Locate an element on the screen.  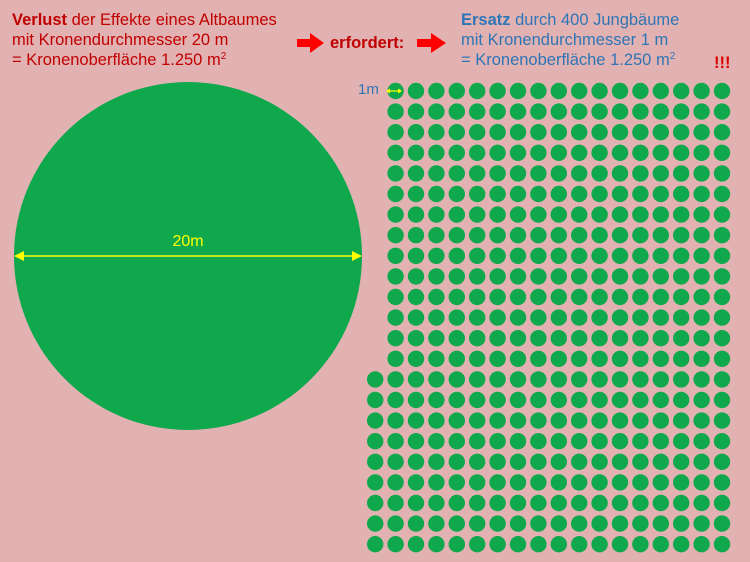
replacement-area-exponent: 2 is located at coordinates (672, 56).